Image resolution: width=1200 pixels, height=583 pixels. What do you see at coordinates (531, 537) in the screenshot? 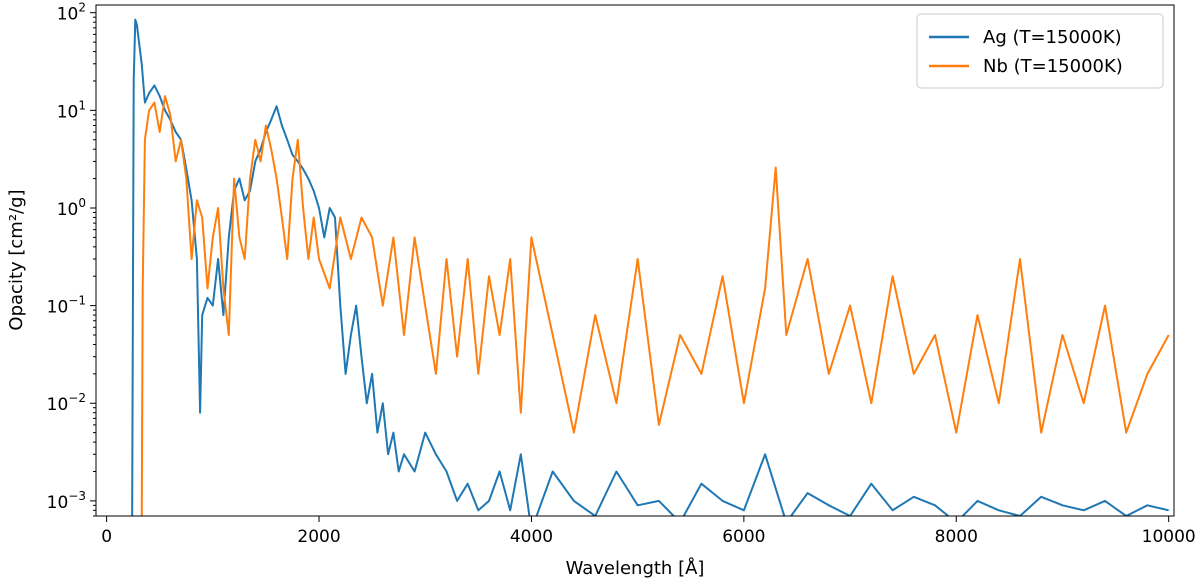
I see `x-tick-label: 4000` at bounding box center [531, 537].